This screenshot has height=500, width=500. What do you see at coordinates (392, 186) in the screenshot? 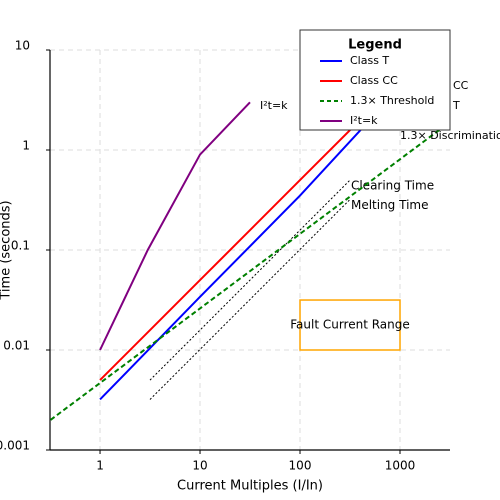
I see `curve-label: Clearing Time` at bounding box center [392, 186].